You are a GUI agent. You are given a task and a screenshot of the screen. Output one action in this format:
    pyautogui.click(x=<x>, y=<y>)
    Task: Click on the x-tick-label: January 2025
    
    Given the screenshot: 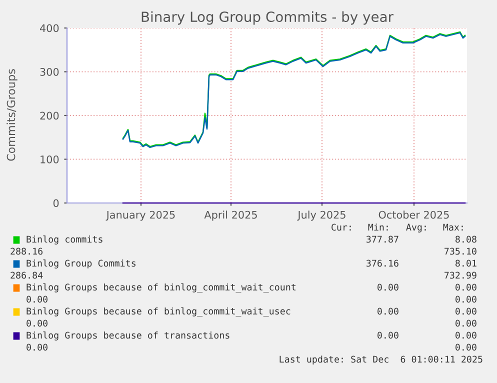 What is the action you would take?
    pyautogui.click(x=140, y=215)
    